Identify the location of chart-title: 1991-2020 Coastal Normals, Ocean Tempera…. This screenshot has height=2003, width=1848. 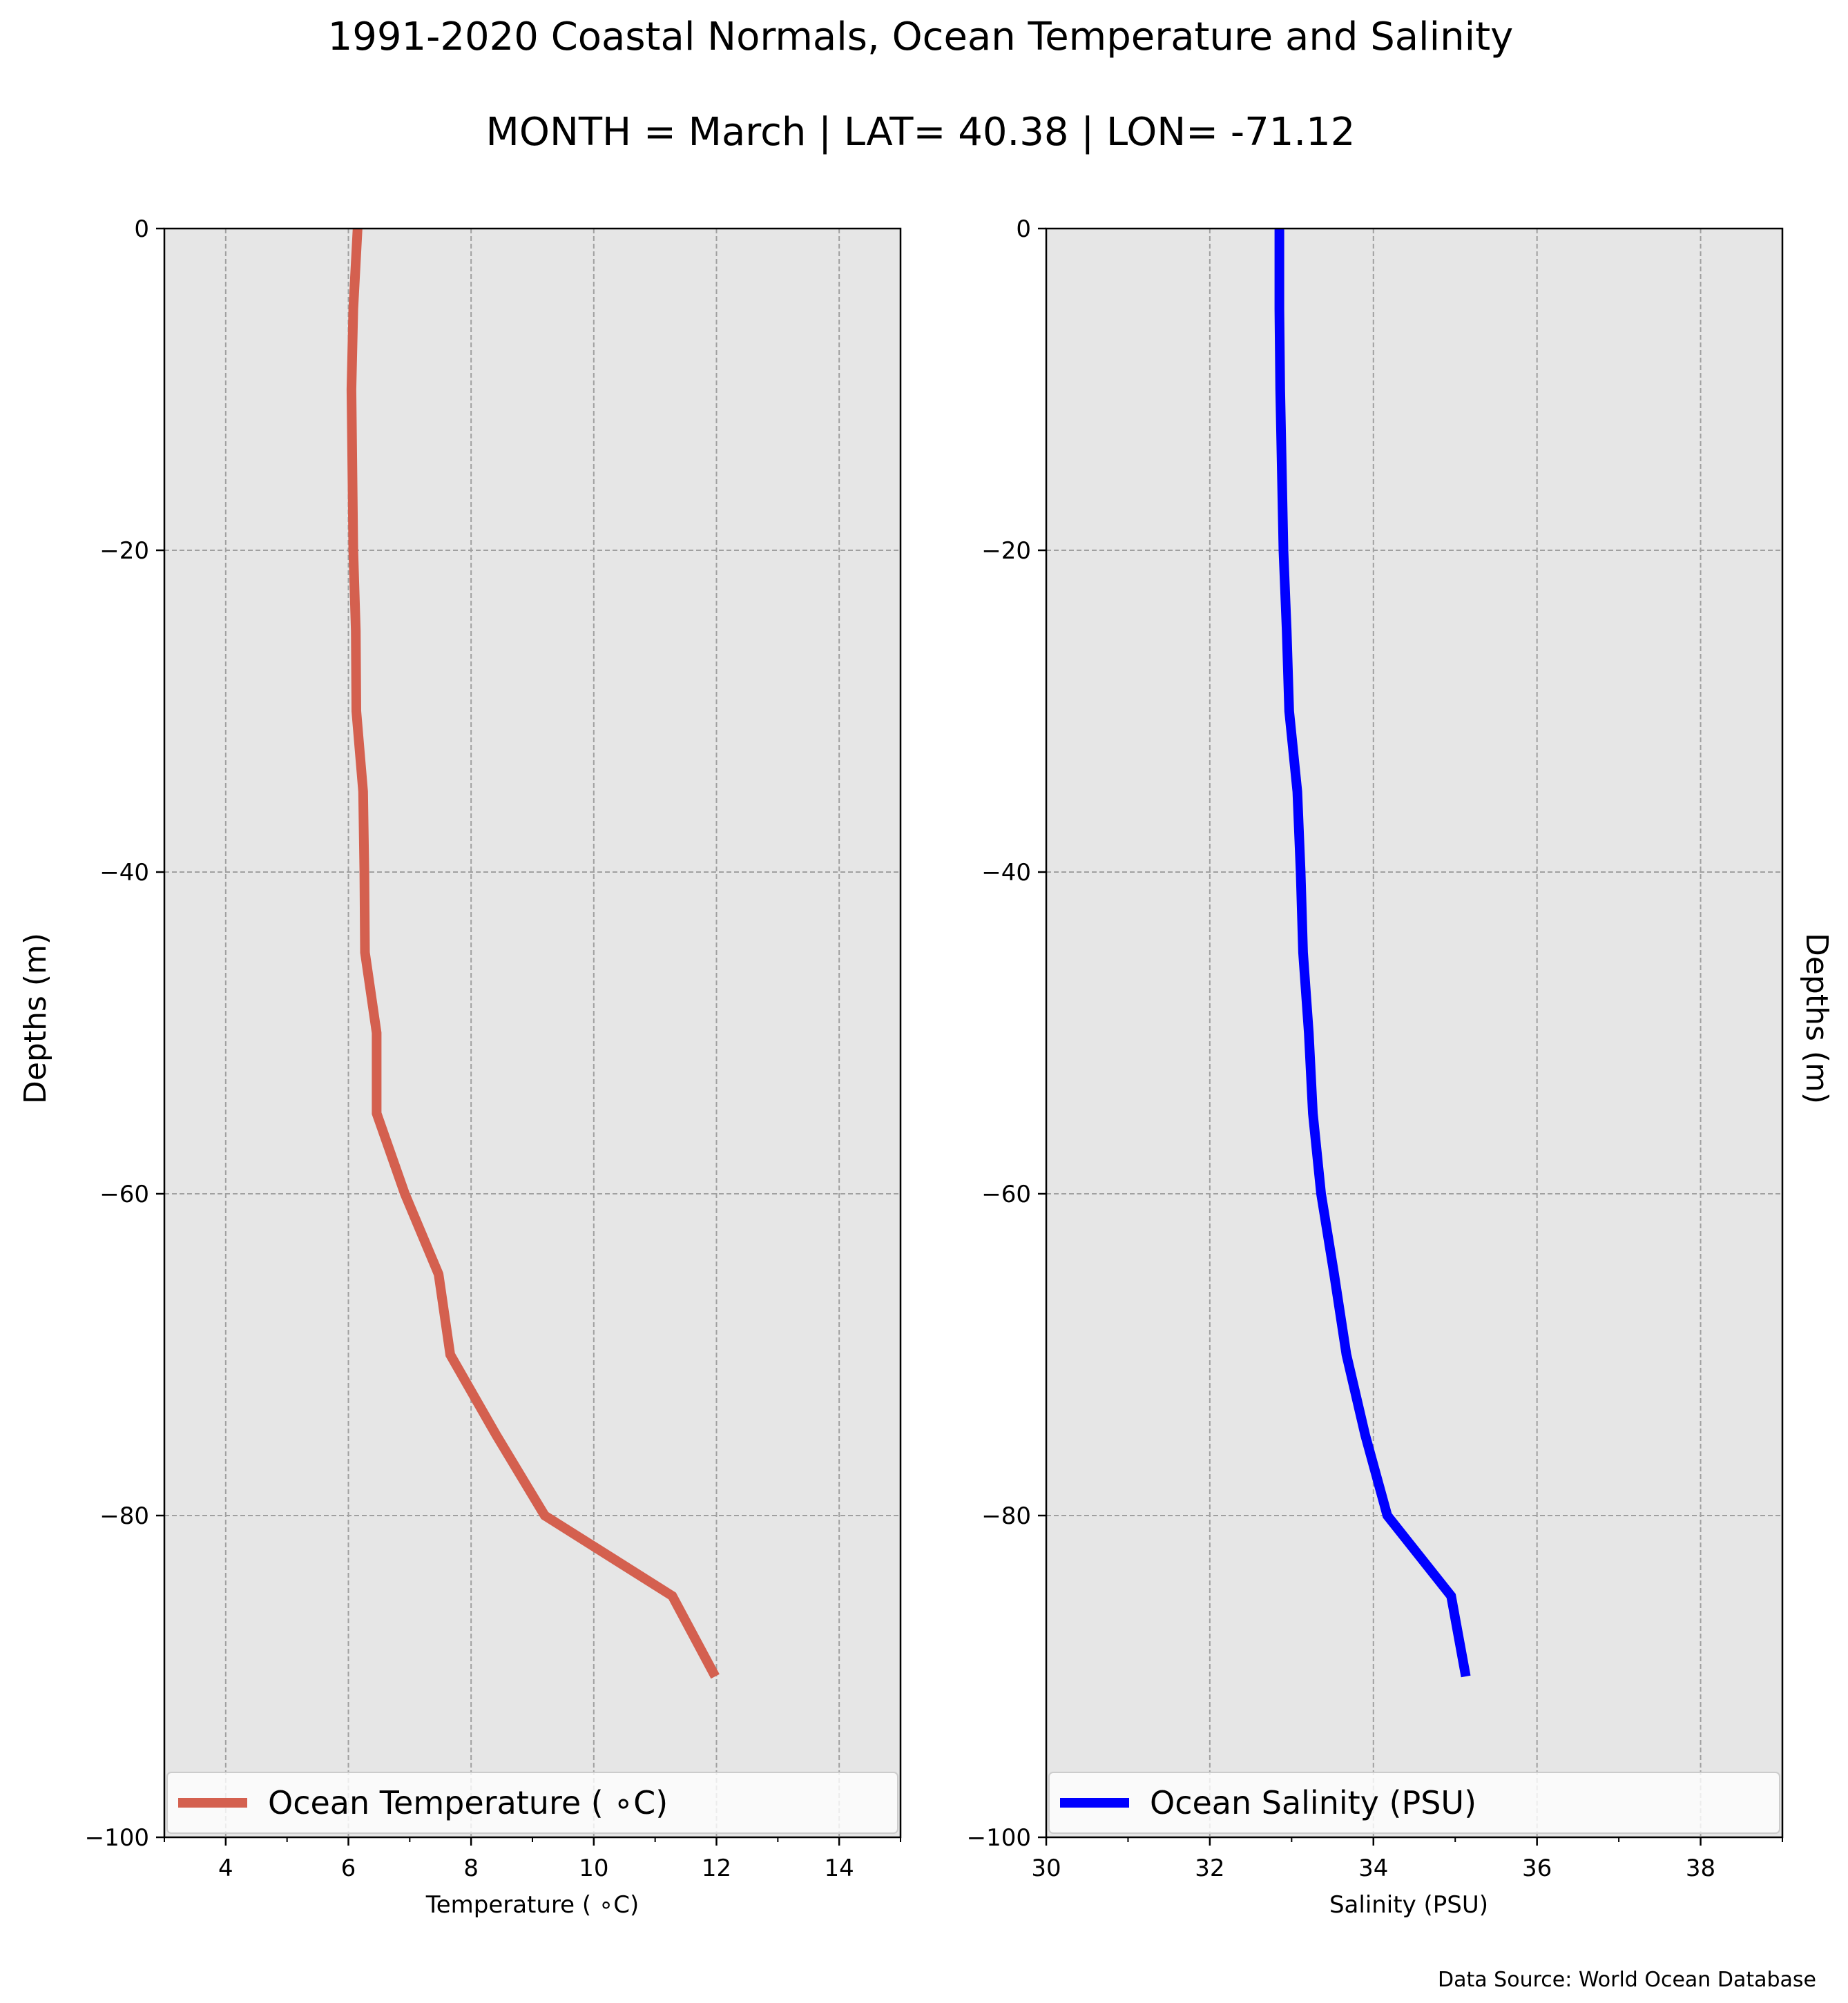
(921, 36).